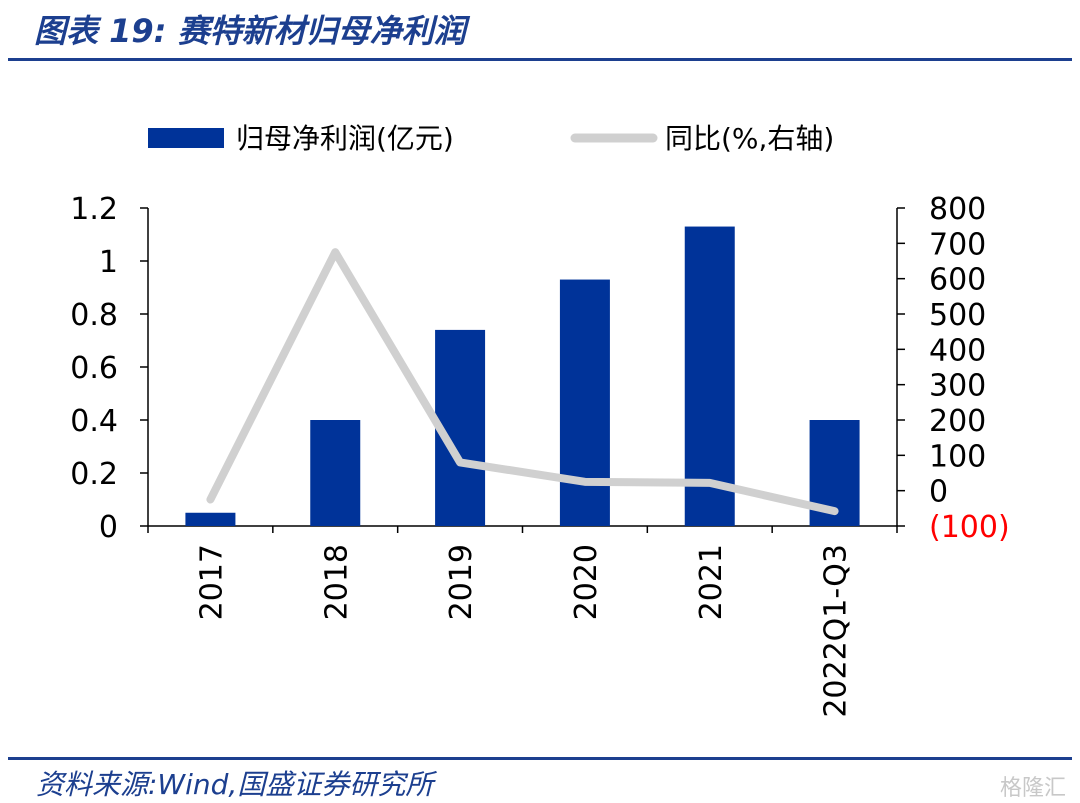 Image resolution: width=1080 pixels, height=803 pixels. Describe the element at coordinates (540, 758) in the screenshot. I see `footer-divider` at that location.